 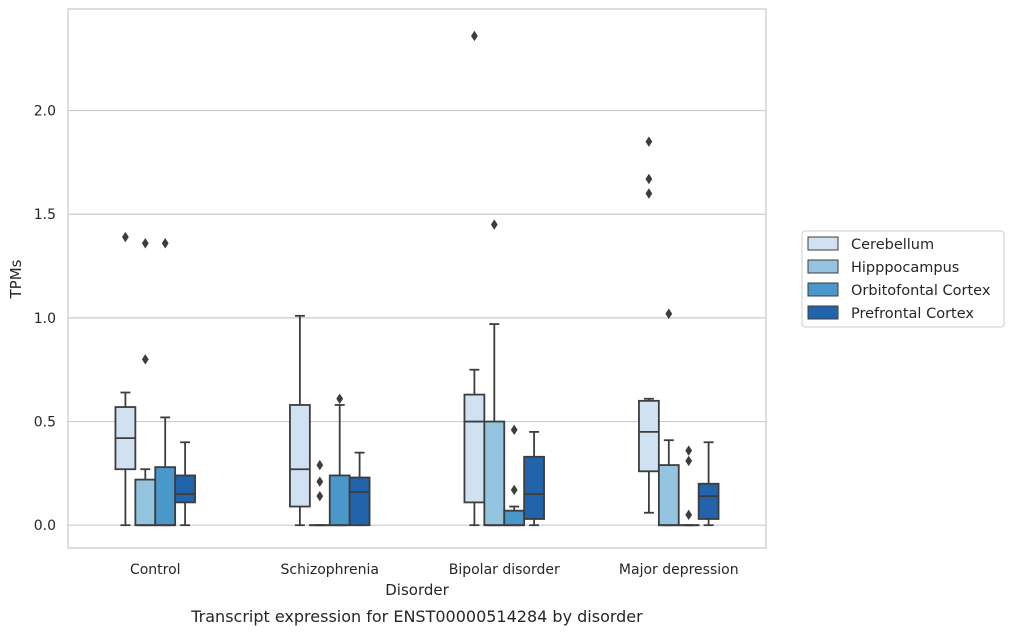 What do you see at coordinates (417, 590) in the screenshot?
I see `x-axis-title: Disorder` at bounding box center [417, 590].